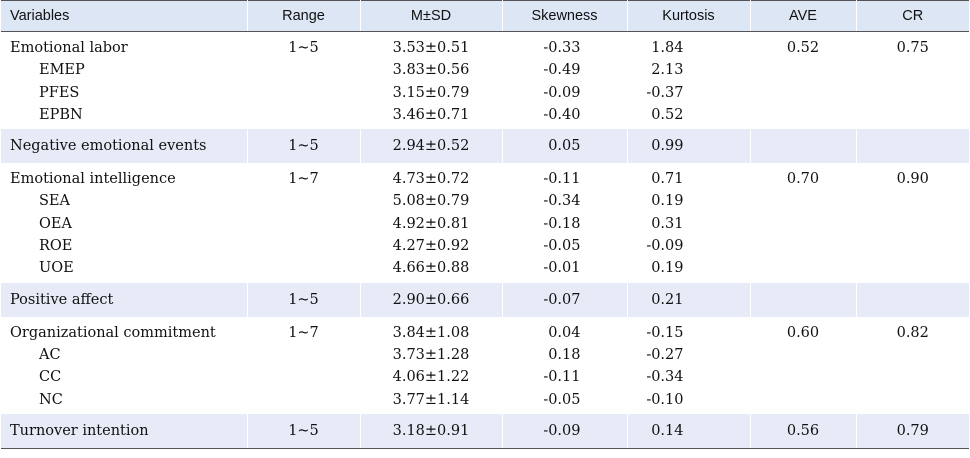  I want to click on header-cr: CR, so click(912, 16).